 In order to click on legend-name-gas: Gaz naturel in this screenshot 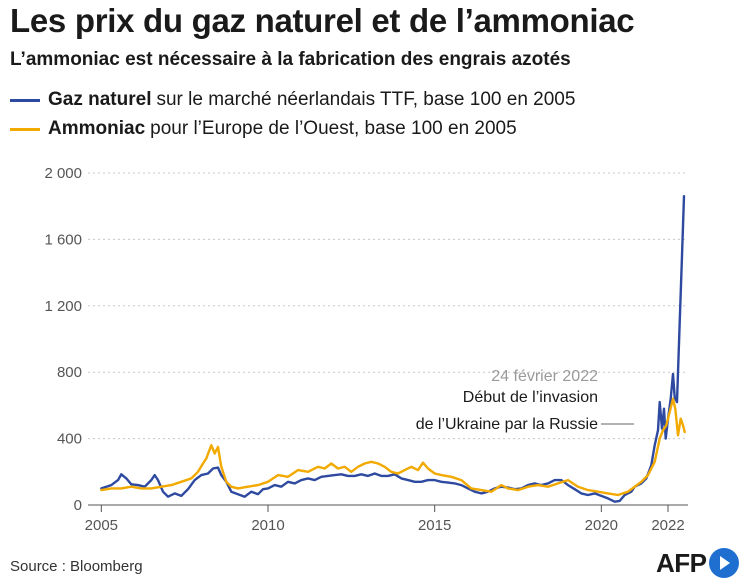, I will do `click(100, 99)`.